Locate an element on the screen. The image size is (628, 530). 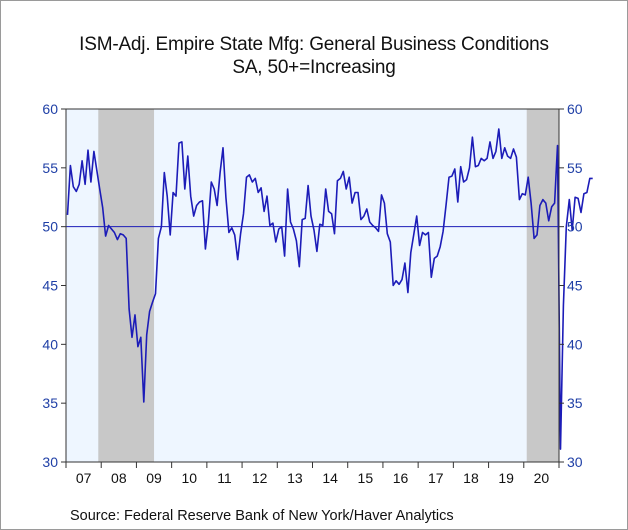
x-tick-label: 19 is located at coordinates (506, 478).